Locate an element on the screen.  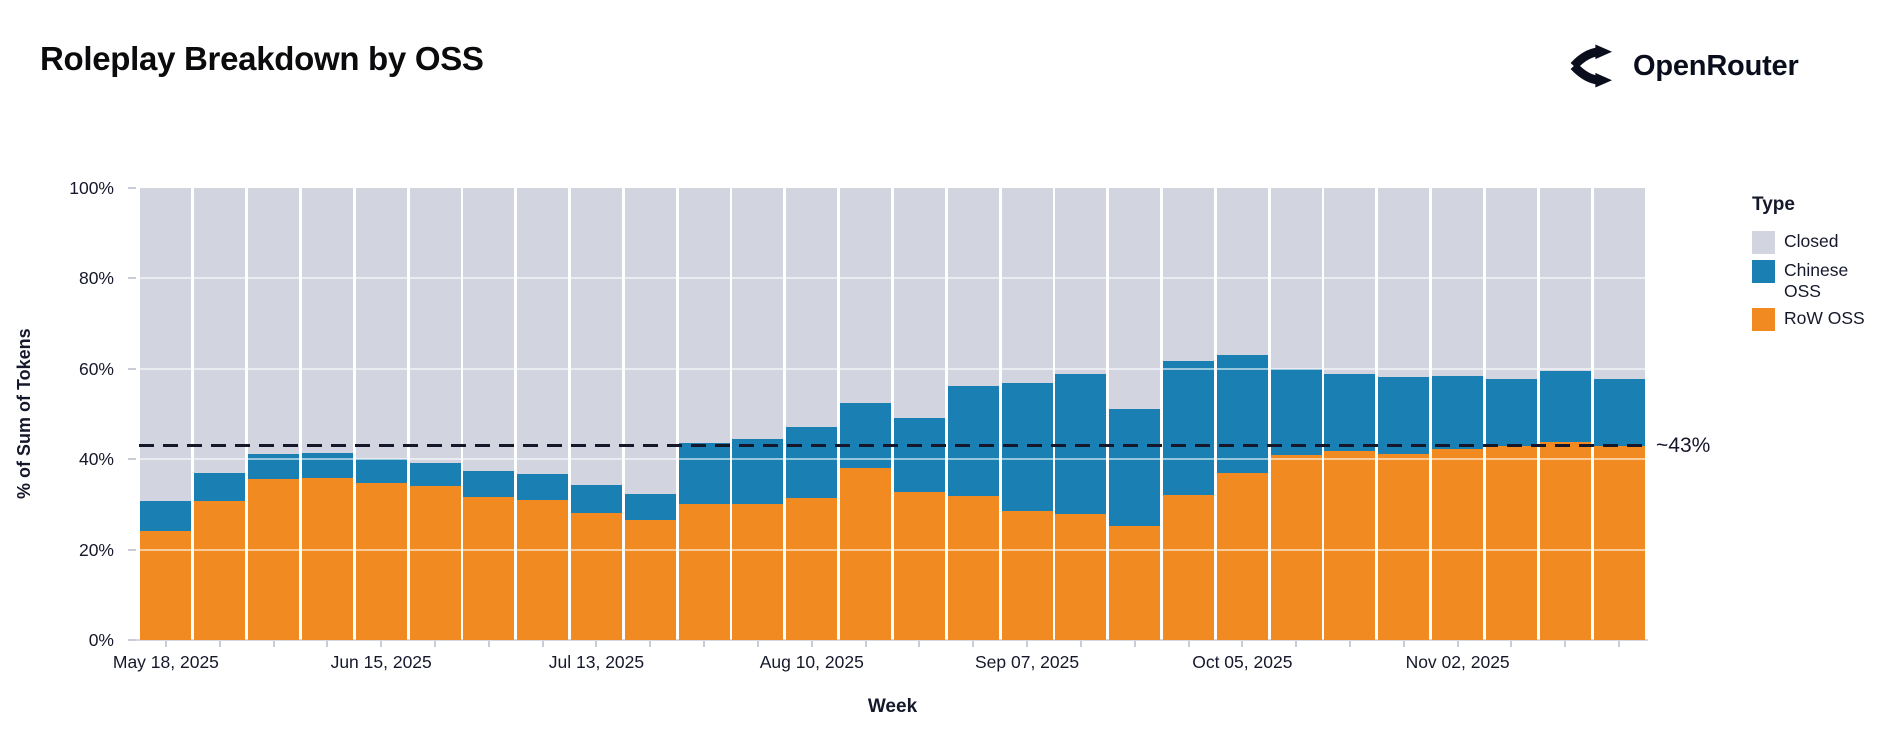
y-tick-label: 0% is located at coordinates (101, 640).